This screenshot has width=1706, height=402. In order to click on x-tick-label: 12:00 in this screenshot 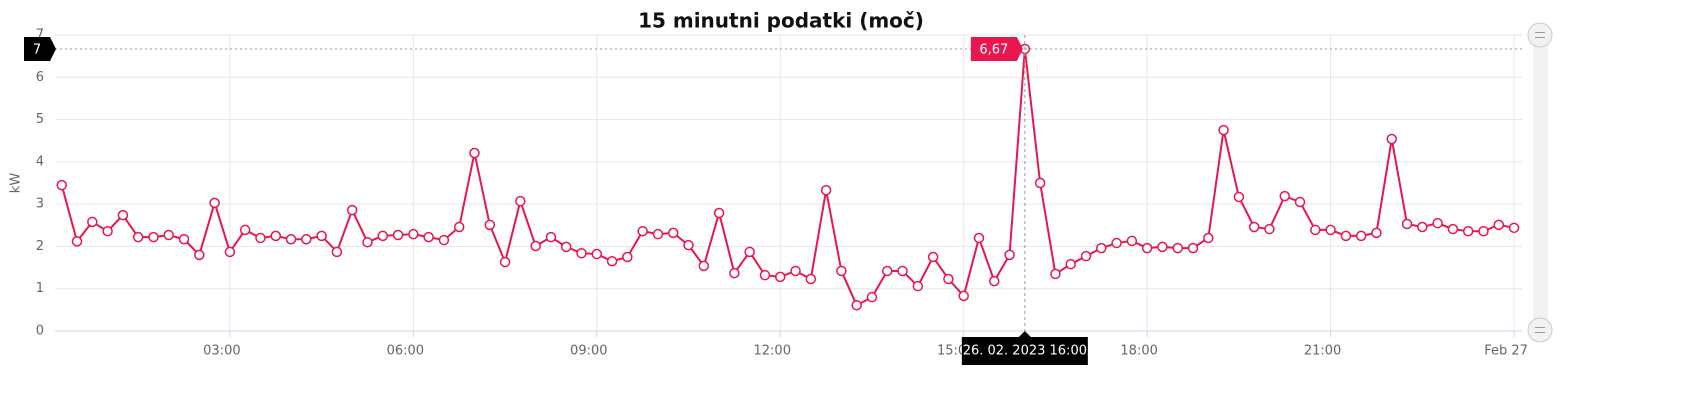, I will do `click(772, 351)`.